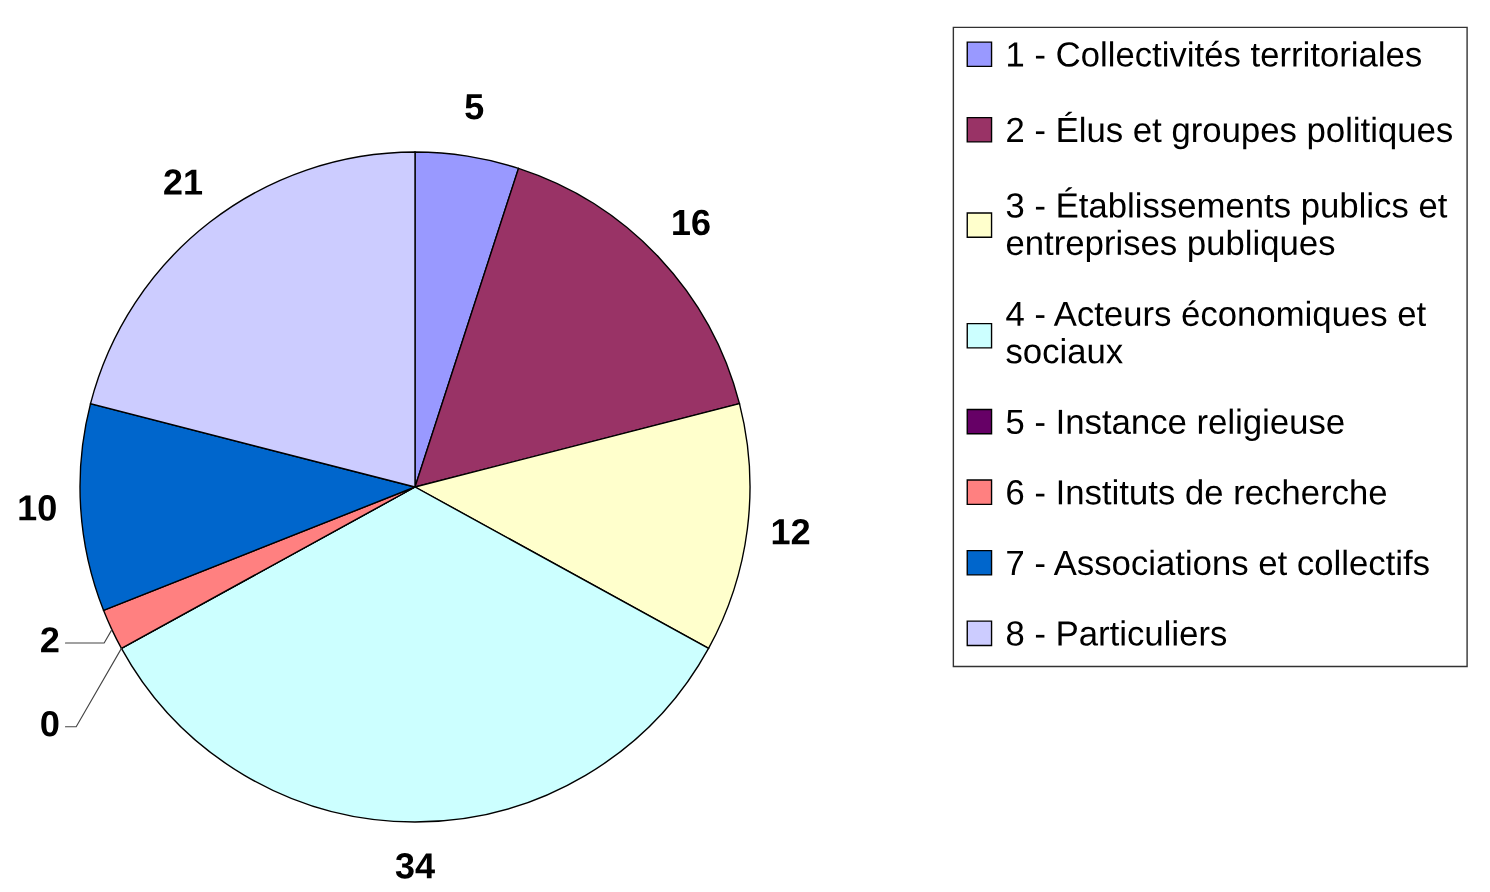 The image size is (1490, 892). Describe the element at coordinates (50, 723) in the screenshot. I see `text: 0` at that location.